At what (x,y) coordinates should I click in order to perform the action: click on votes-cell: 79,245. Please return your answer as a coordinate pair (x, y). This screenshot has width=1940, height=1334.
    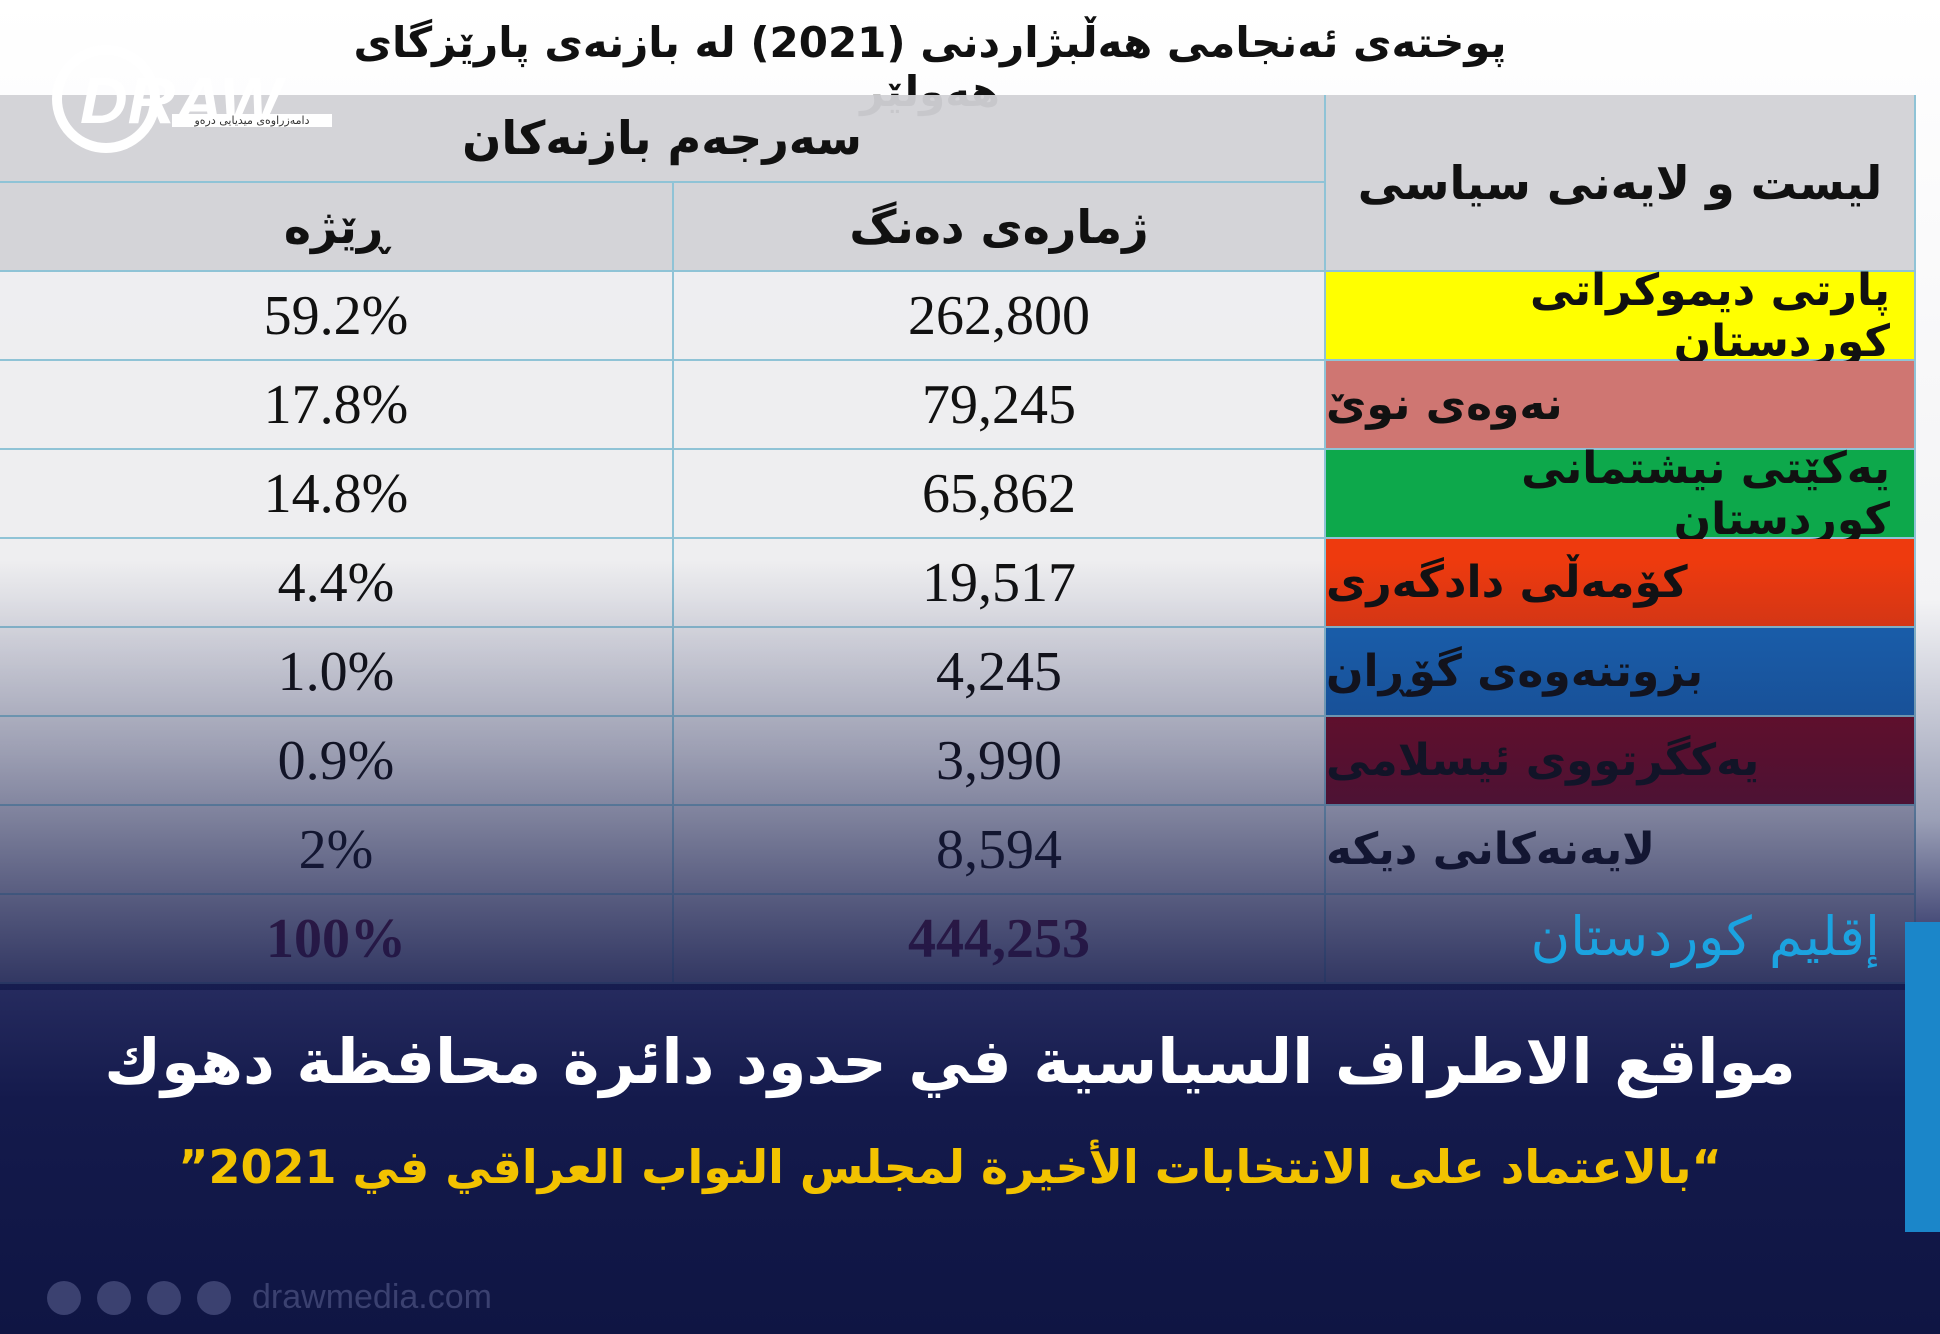
    Looking at the image, I should click on (1000, 405).